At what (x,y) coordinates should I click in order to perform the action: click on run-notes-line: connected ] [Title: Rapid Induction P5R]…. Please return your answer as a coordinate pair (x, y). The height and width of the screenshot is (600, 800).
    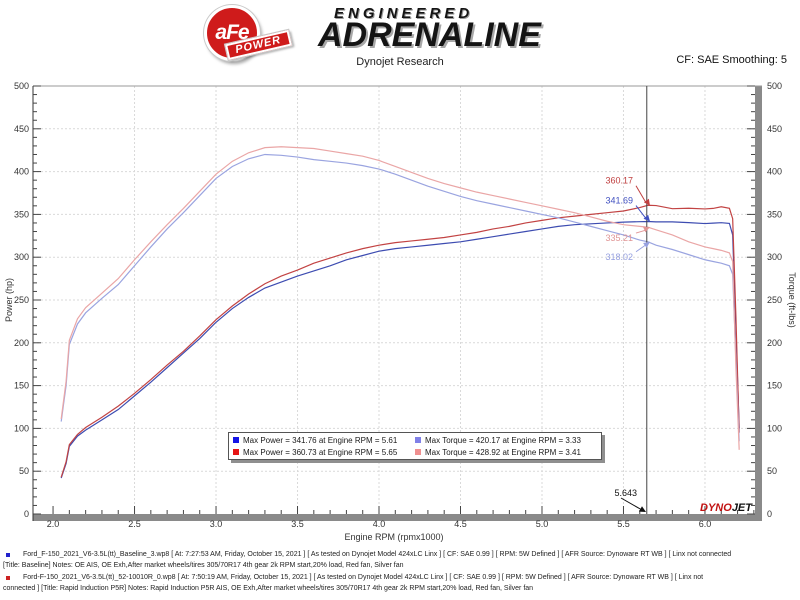
    Looking at the image, I should click on (268, 588).